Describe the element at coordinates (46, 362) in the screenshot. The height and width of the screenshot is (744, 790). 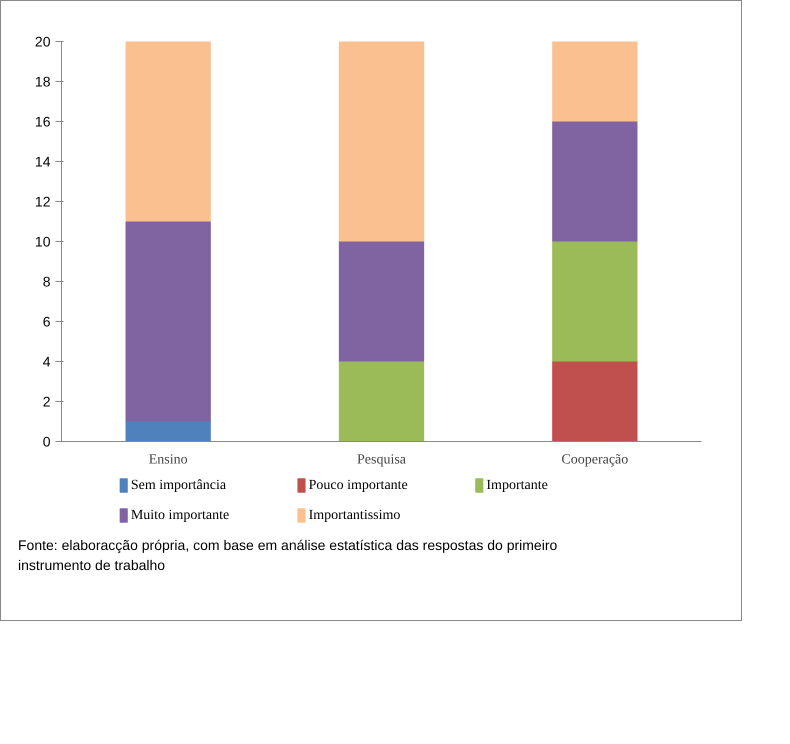
I see `y-tick-label: 4` at that location.